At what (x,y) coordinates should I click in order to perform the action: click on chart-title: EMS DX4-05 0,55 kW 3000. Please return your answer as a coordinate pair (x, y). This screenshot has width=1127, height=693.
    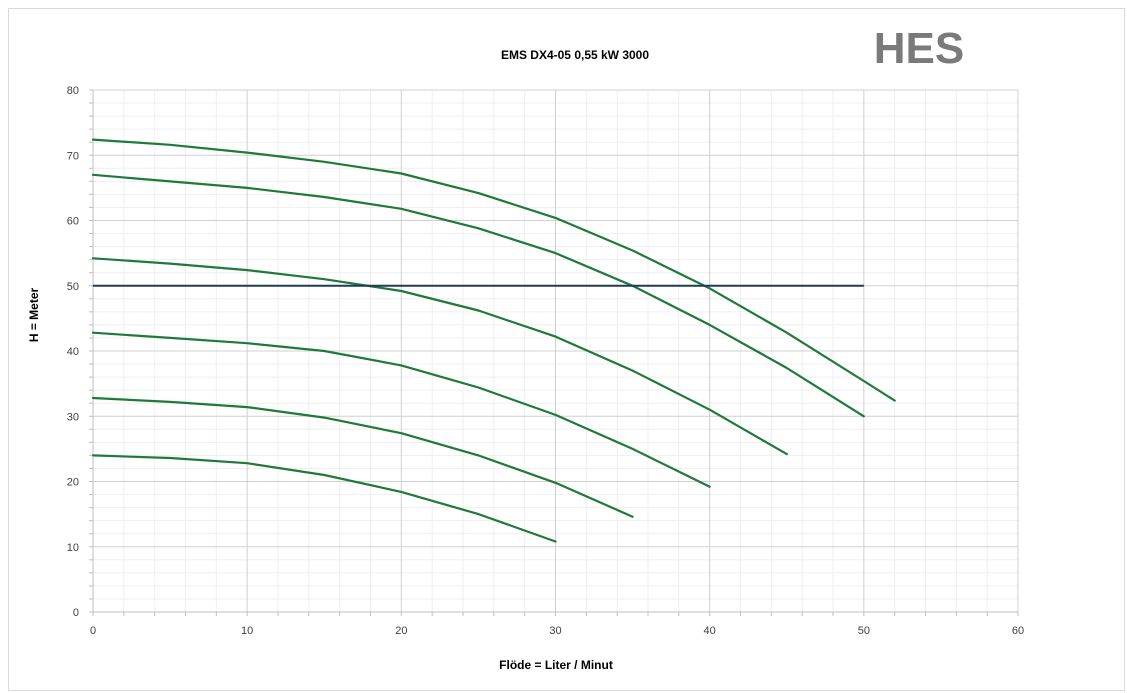
    Looking at the image, I should click on (575, 55).